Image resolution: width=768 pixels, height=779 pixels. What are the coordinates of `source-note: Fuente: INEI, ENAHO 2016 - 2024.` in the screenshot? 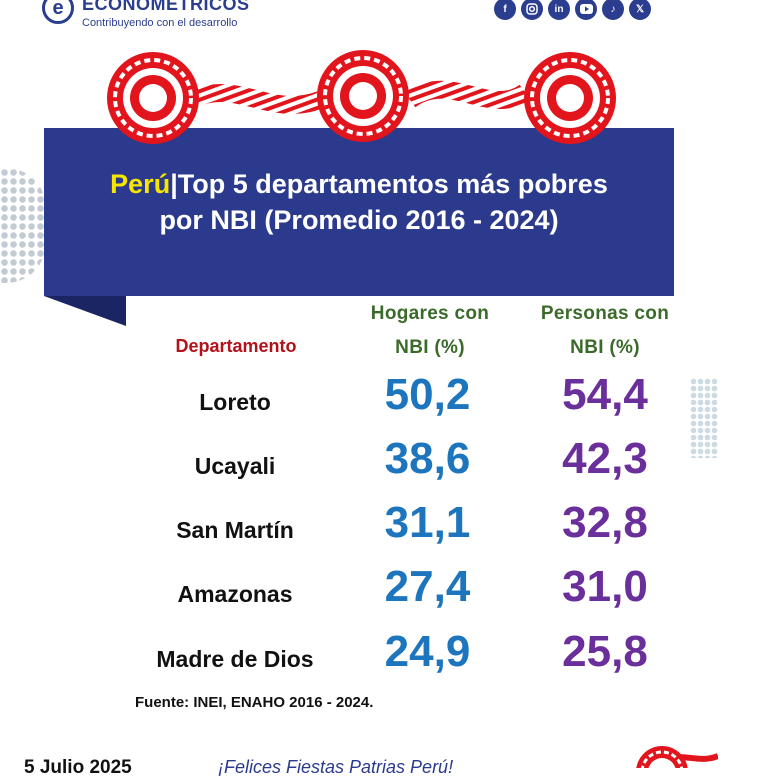 It's located at (254, 702).